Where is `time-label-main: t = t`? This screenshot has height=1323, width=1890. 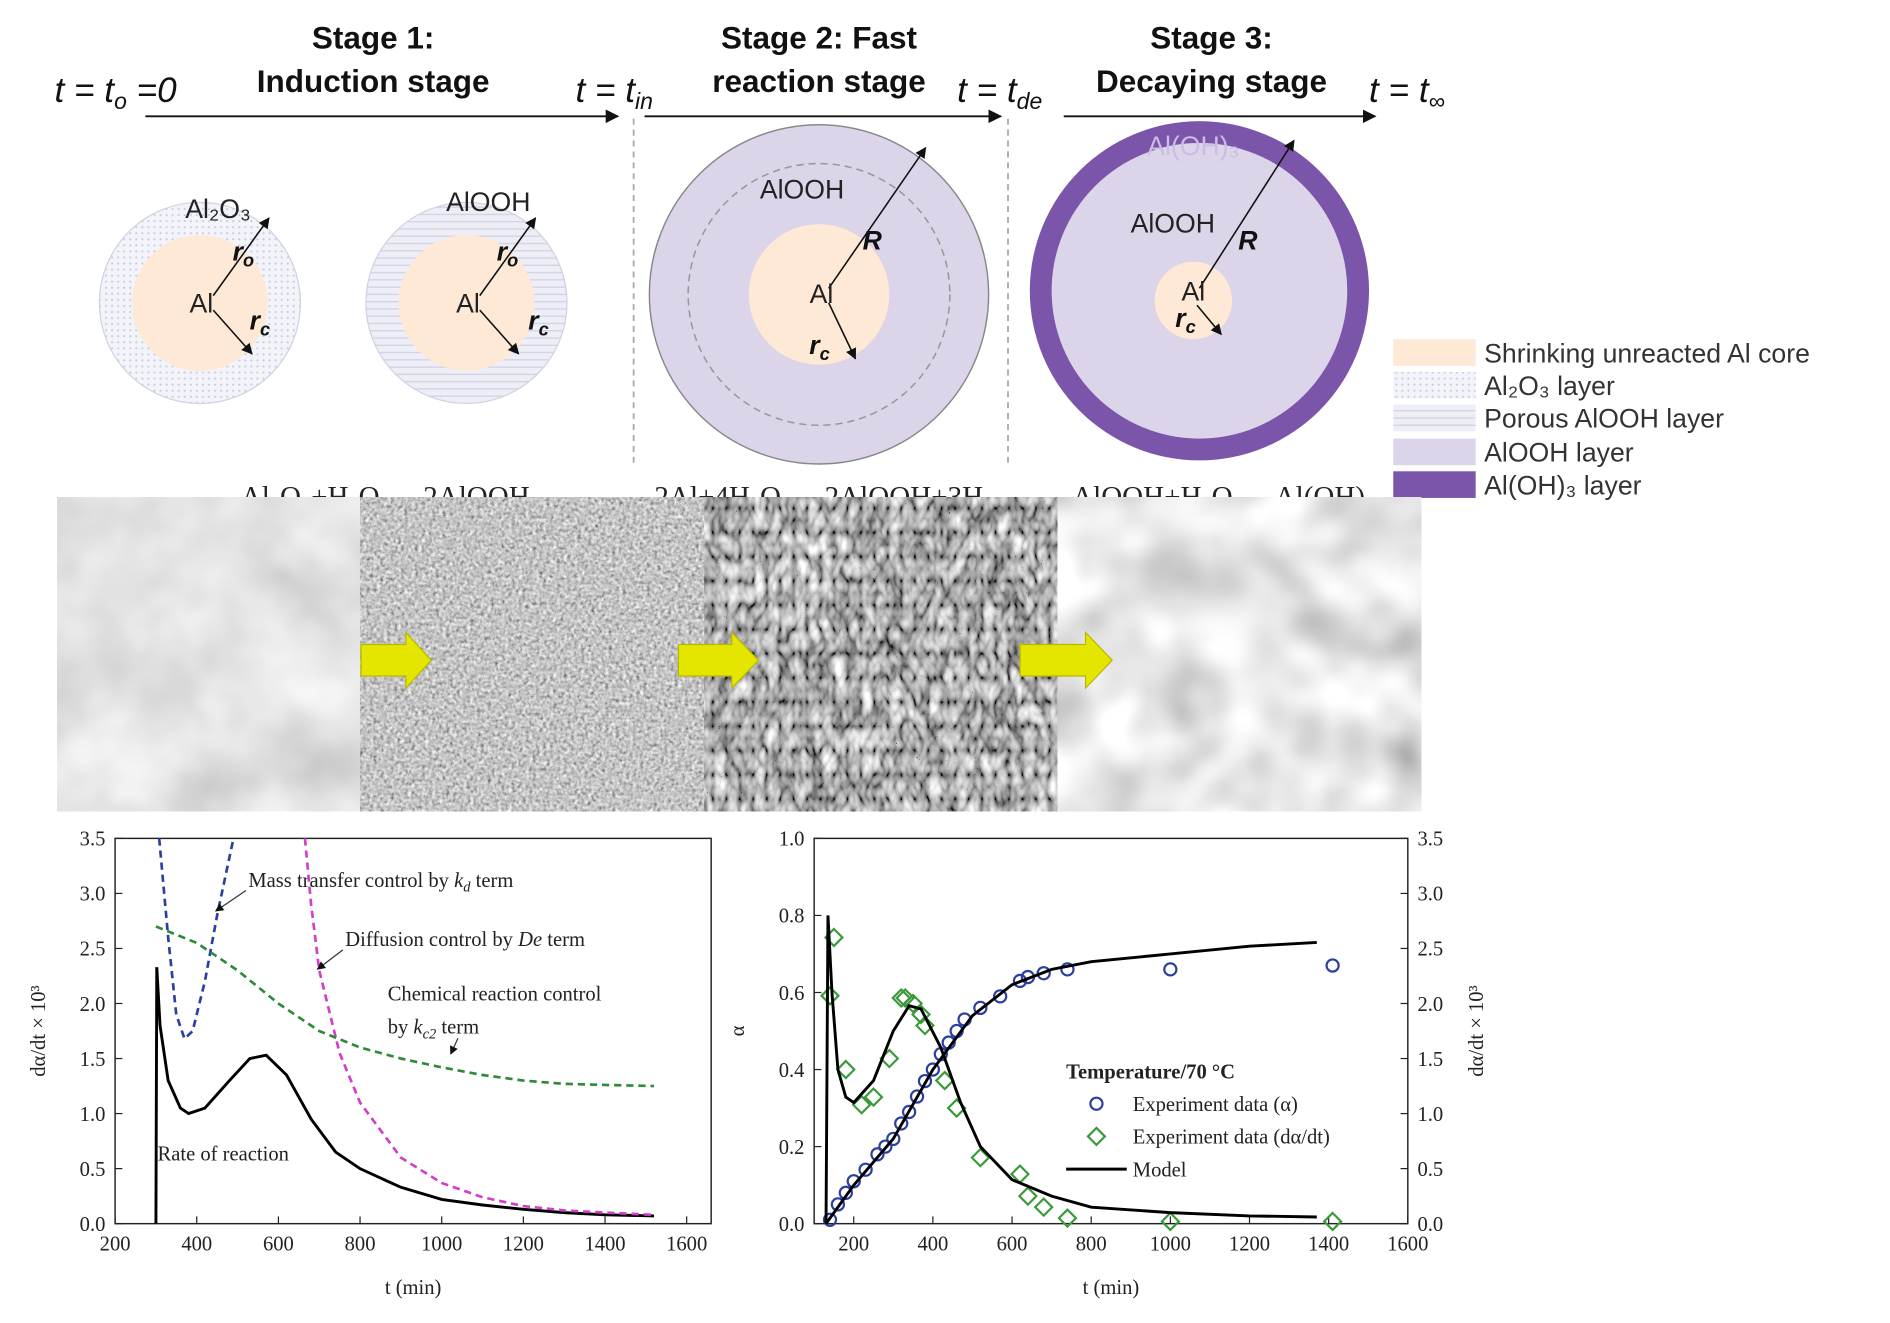 time-label-main: t = t is located at coordinates (1399, 90).